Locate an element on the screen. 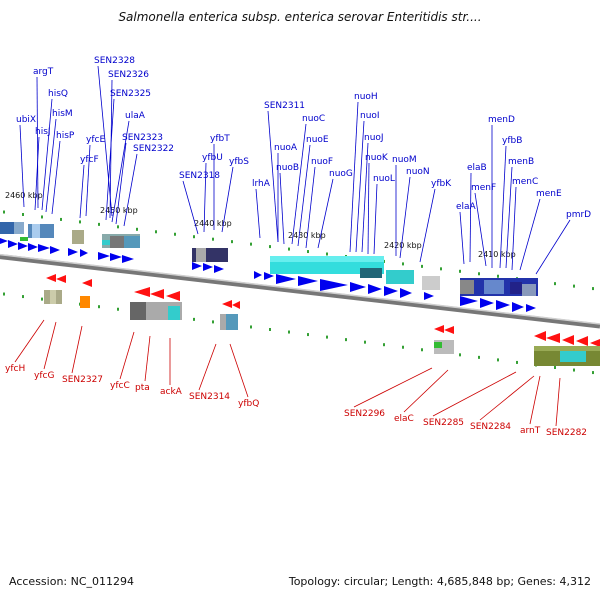 This screenshot has width=600, height=600. gene-label-SEN2284: SEN2284 is located at coordinates (490, 427).